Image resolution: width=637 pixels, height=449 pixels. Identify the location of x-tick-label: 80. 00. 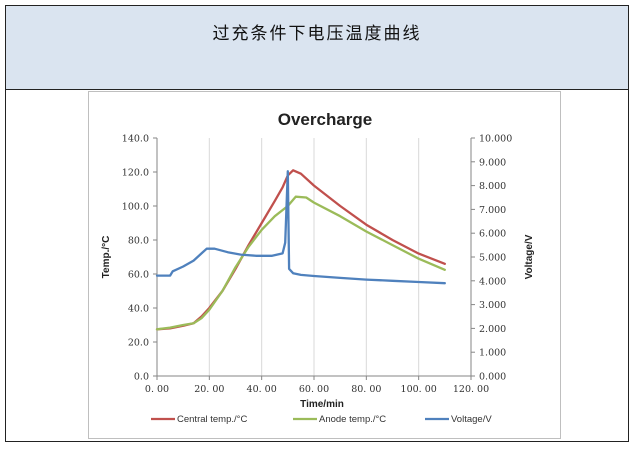
(366, 389).